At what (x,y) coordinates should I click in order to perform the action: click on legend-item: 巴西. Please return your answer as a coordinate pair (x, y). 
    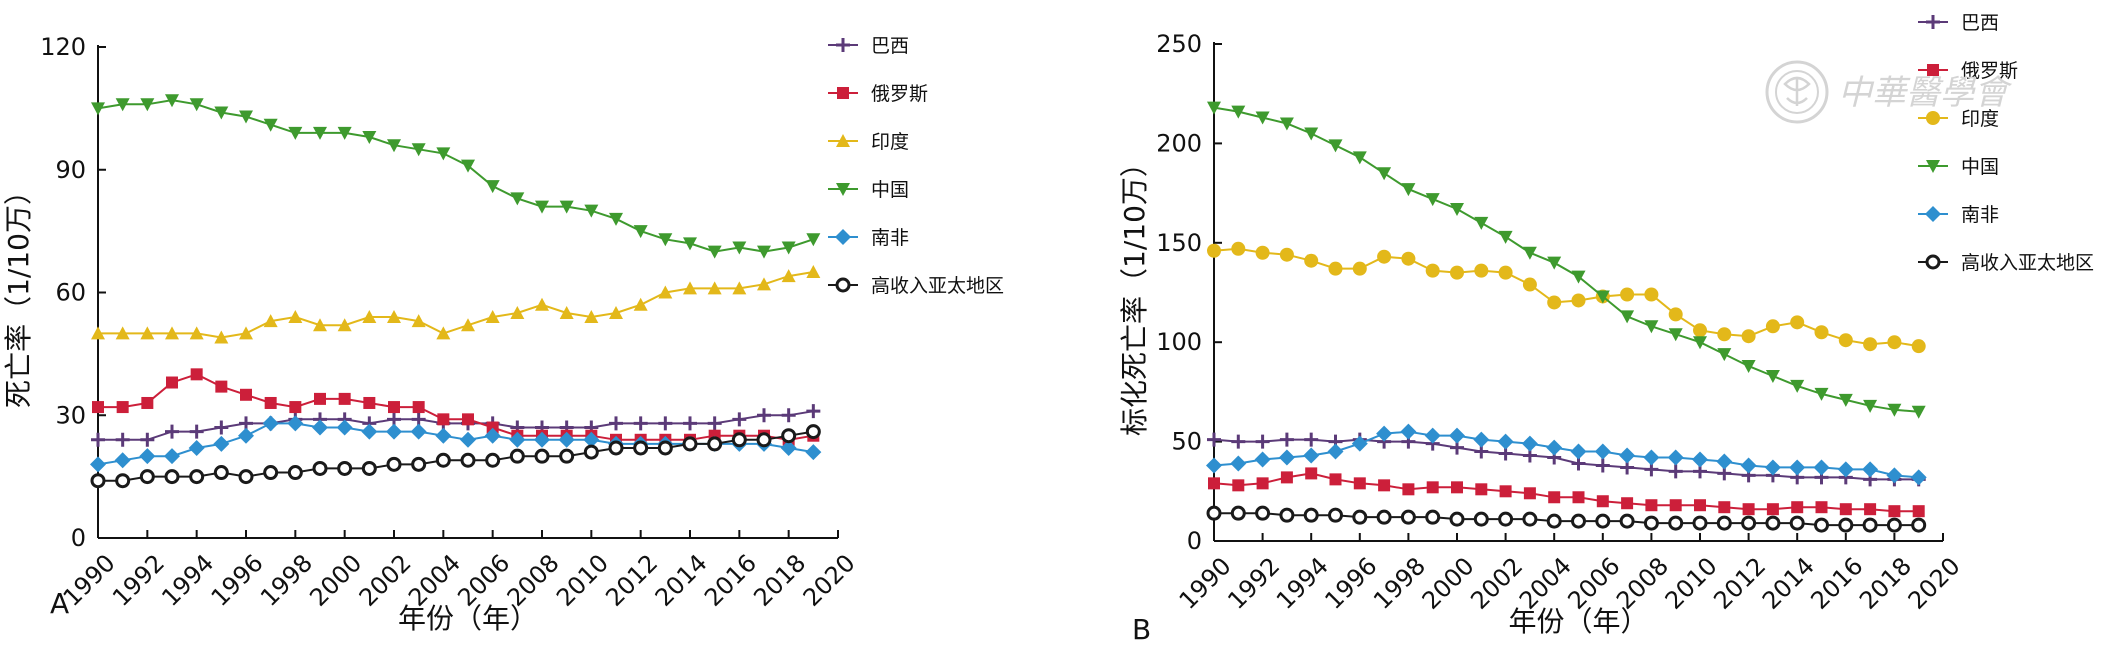
    Looking at the image, I should click on (1958, 23).